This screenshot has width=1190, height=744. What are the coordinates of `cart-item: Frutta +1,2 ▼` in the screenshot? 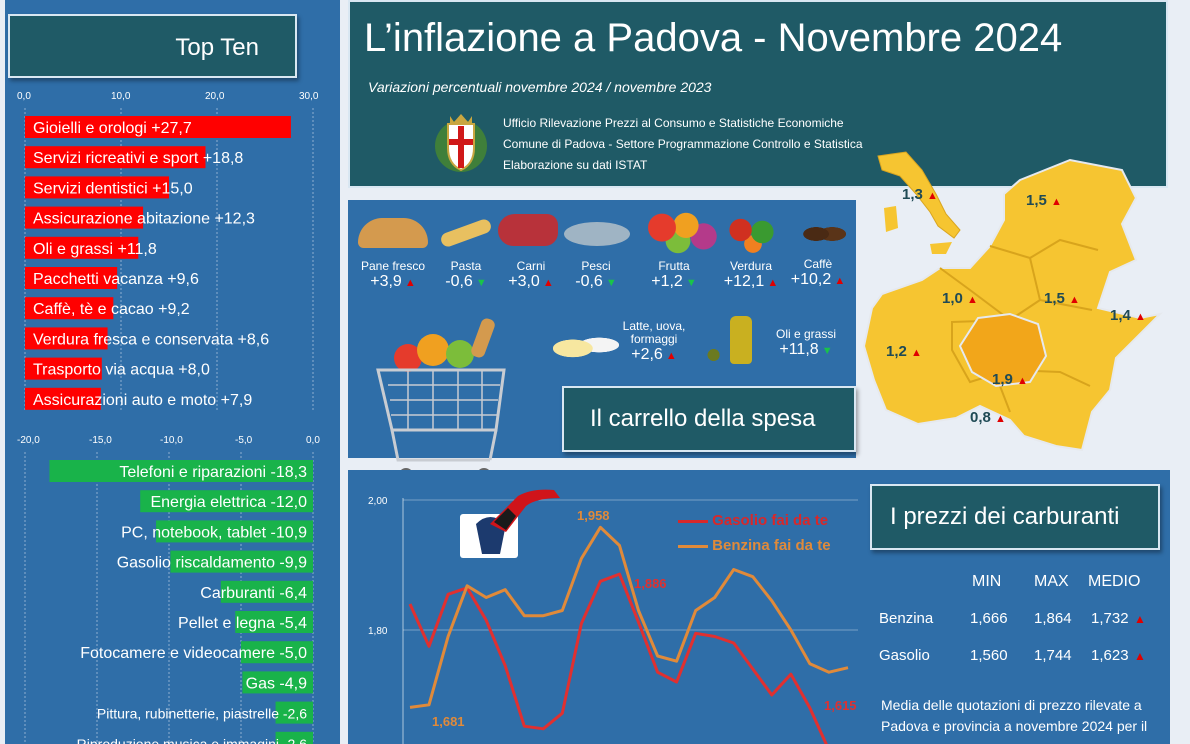 It's located at (674, 276).